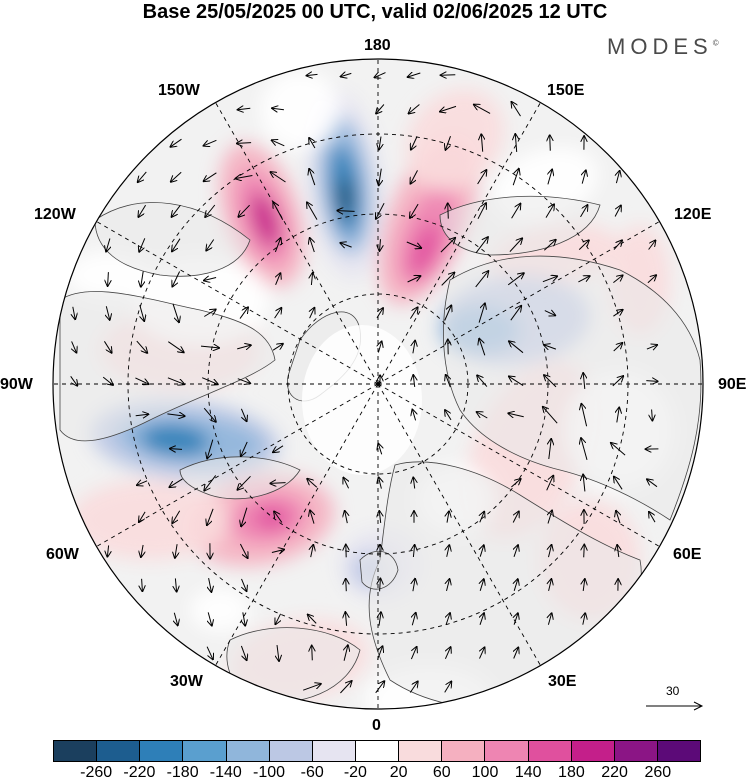  I want to click on lon-label-180: 180, so click(377, 45).